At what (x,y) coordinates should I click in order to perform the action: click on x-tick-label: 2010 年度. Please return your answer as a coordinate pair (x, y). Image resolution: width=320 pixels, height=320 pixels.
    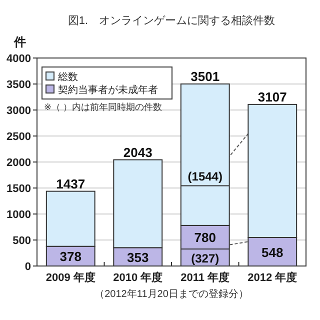
    Looking at the image, I should click on (138, 277).